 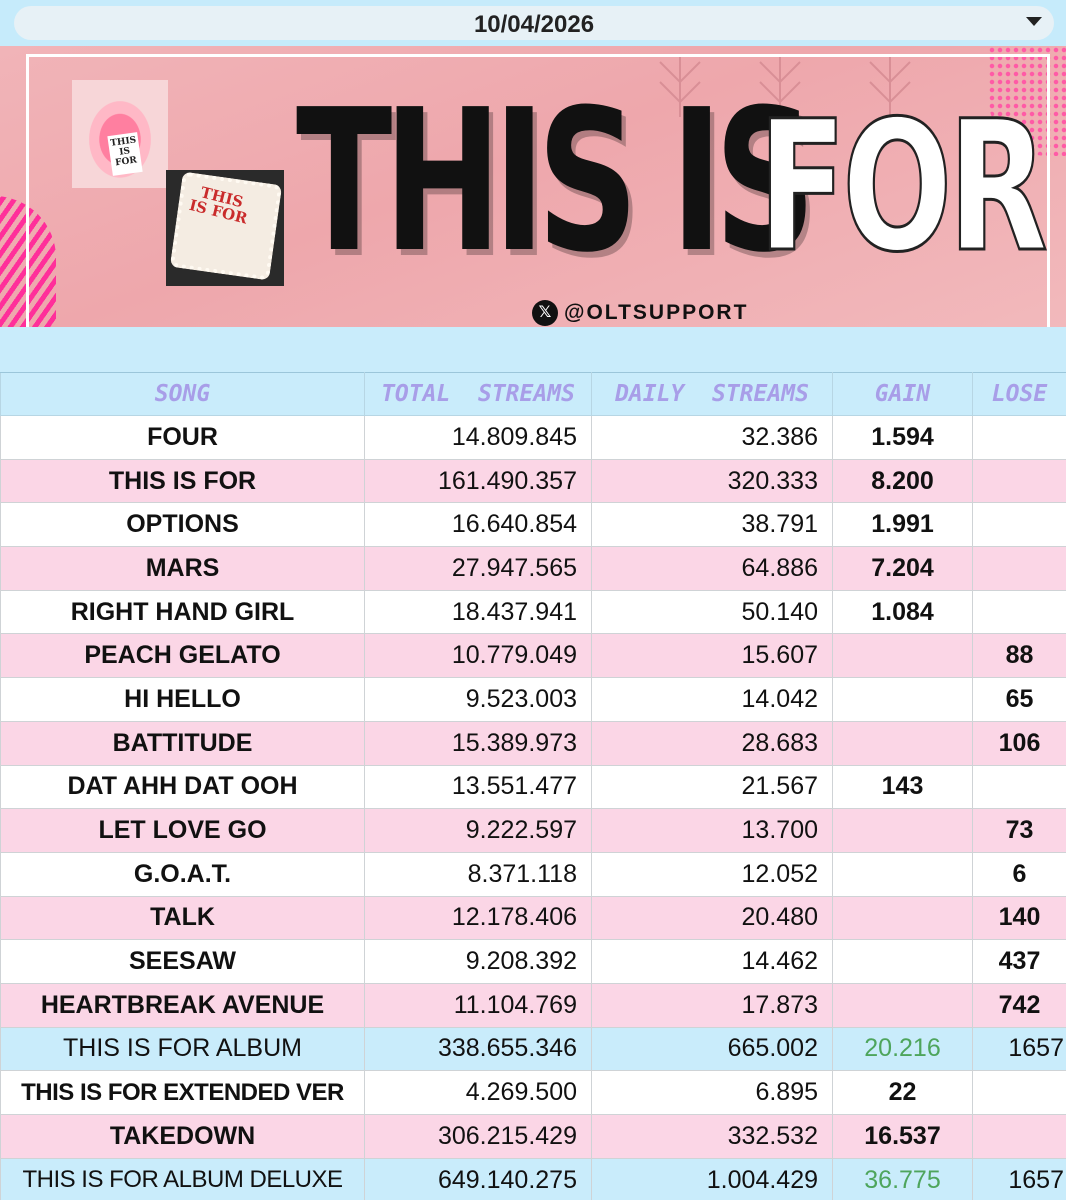 I want to click on table-row: HEARTBREAK AVENUE 11.104.769 17.873 742, so click(x=533, y=1005).